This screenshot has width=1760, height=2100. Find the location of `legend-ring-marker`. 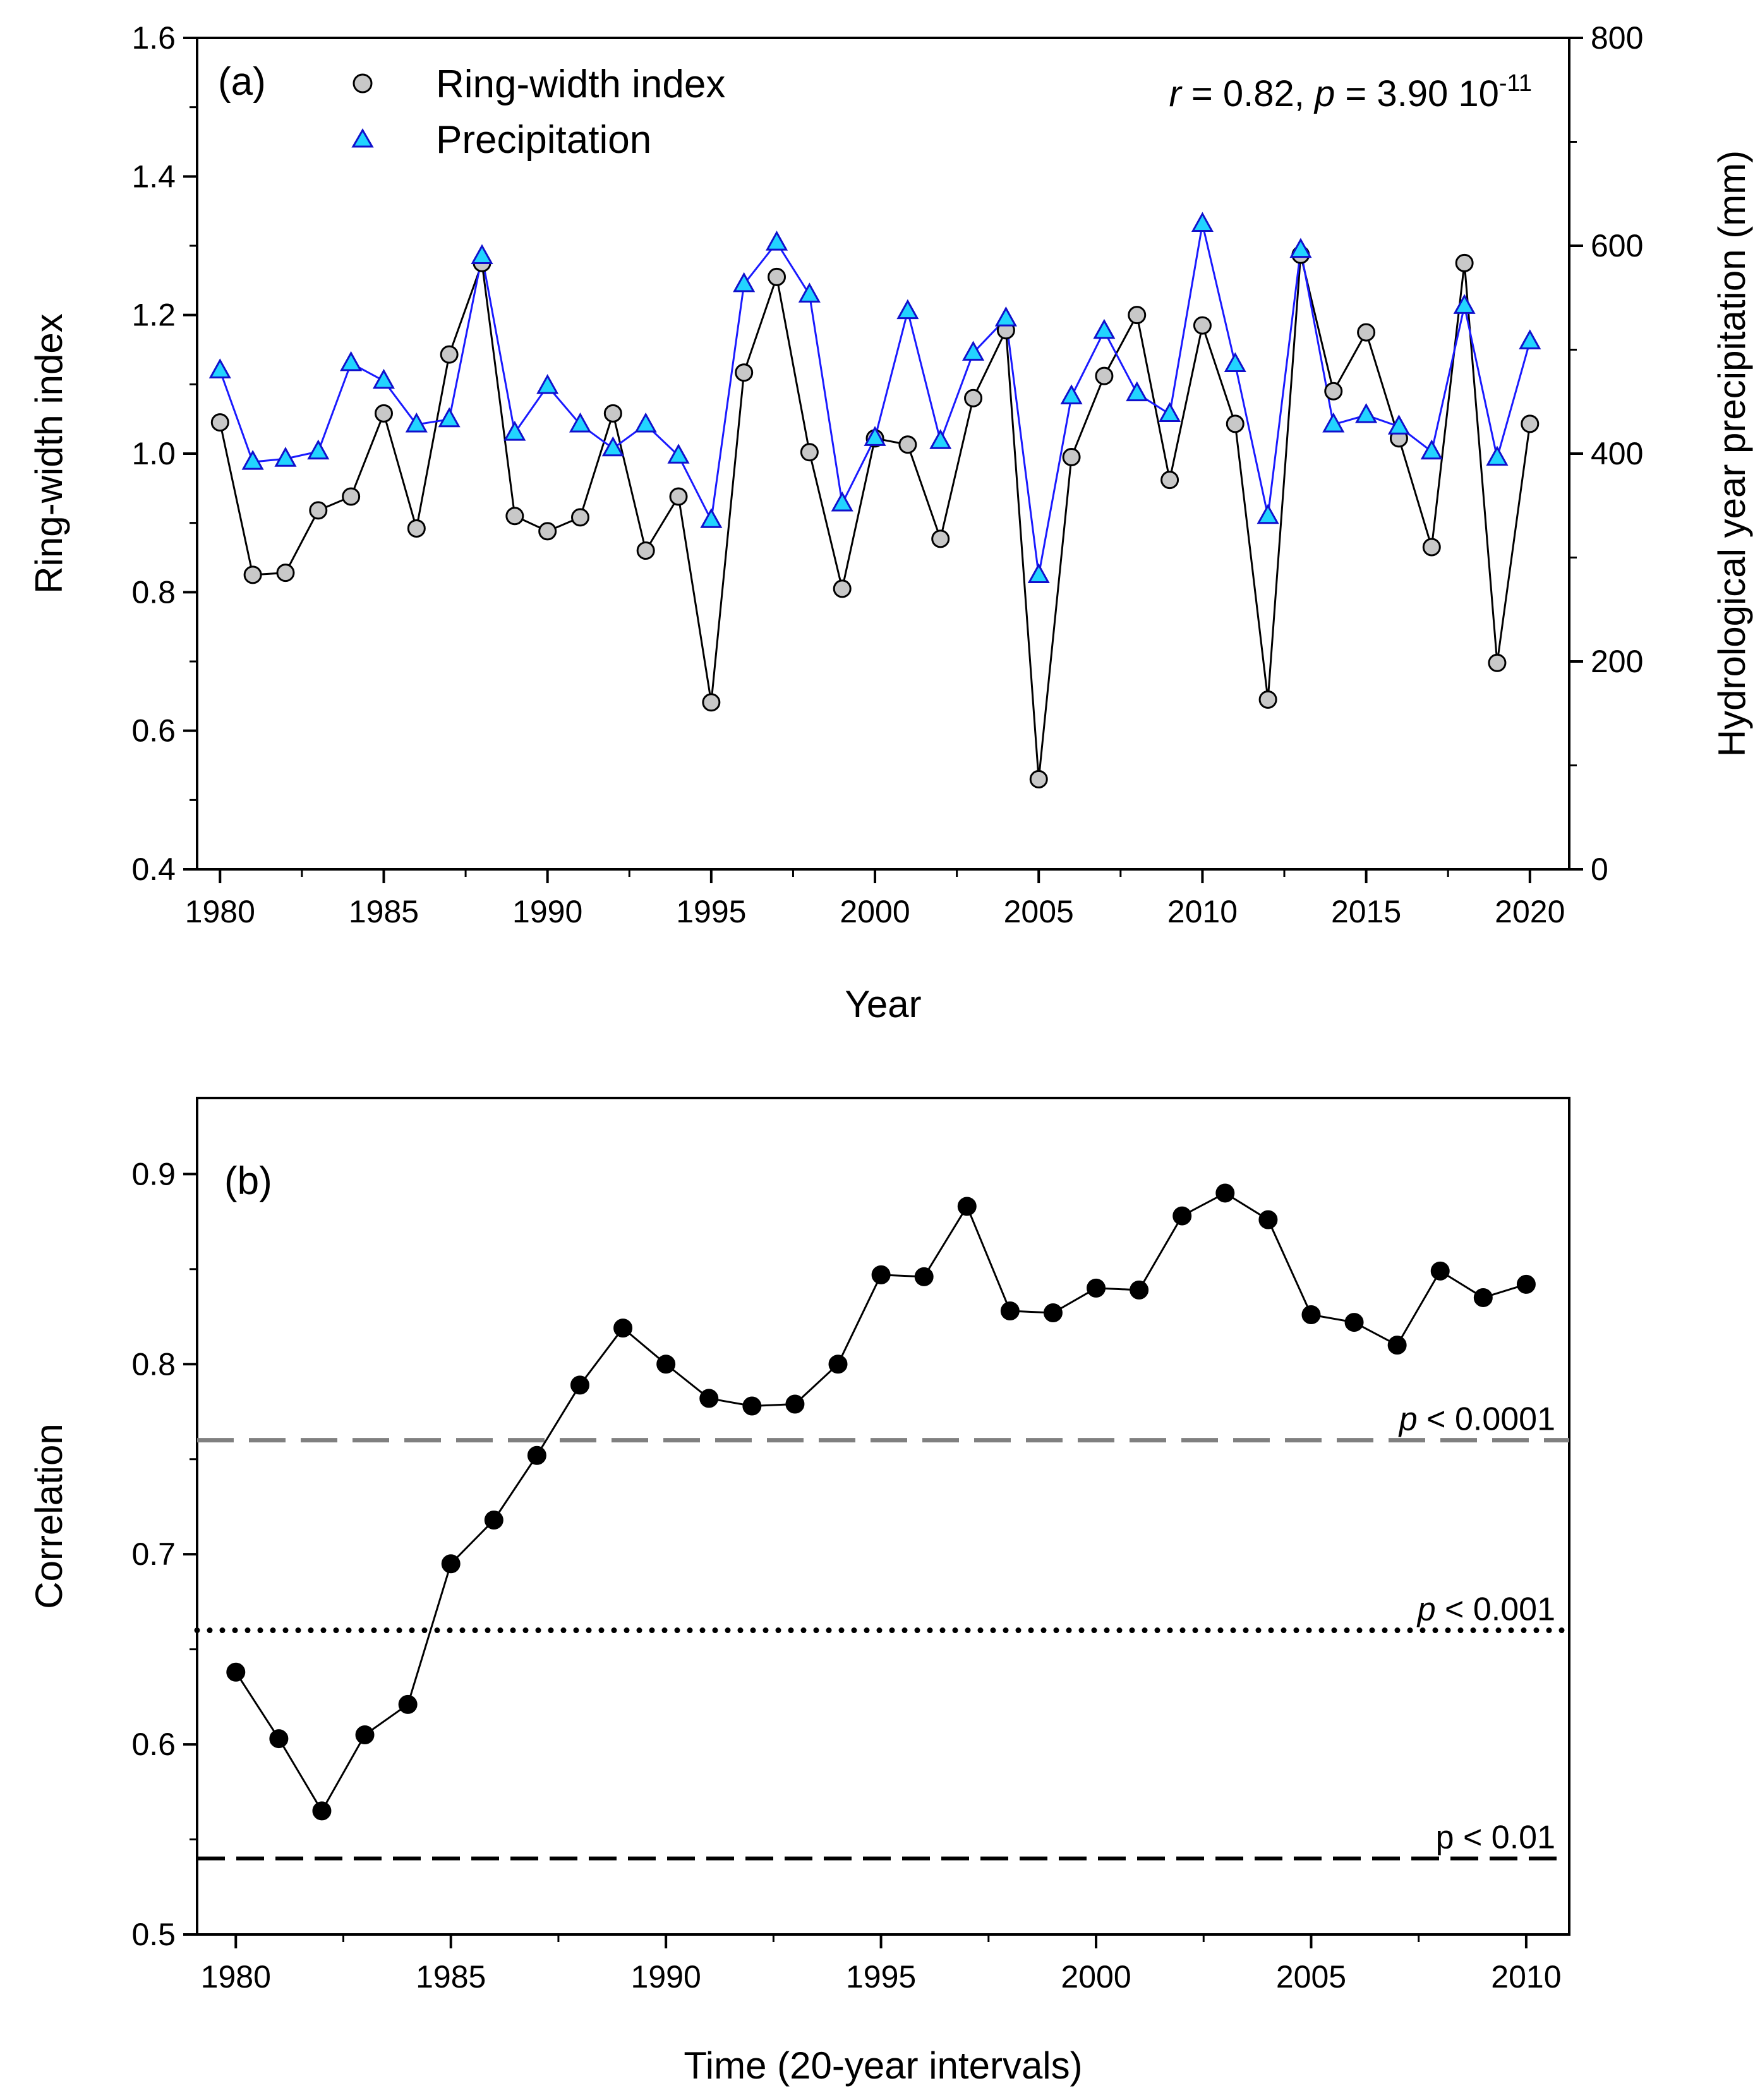

legend-ring-marker is located at coordinates (363, 83).